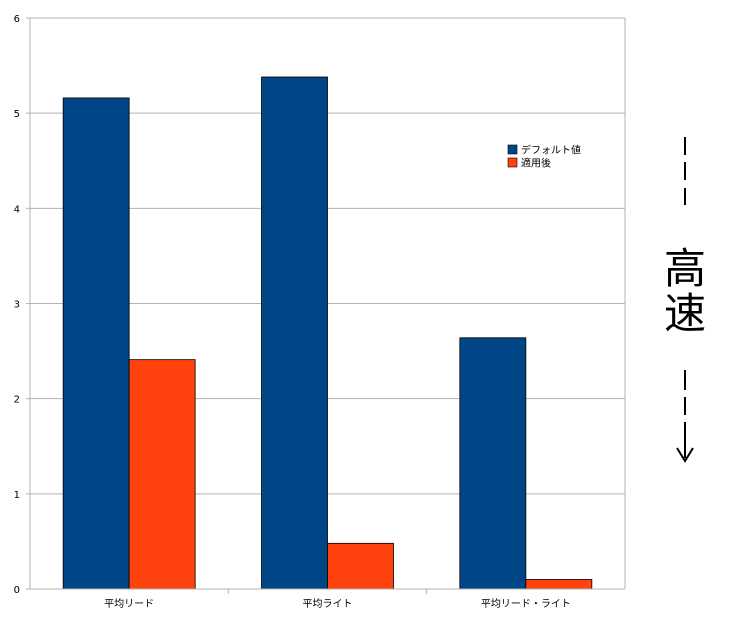  I want to click on x-tick-label: 平均ライト, so click(328, 604).